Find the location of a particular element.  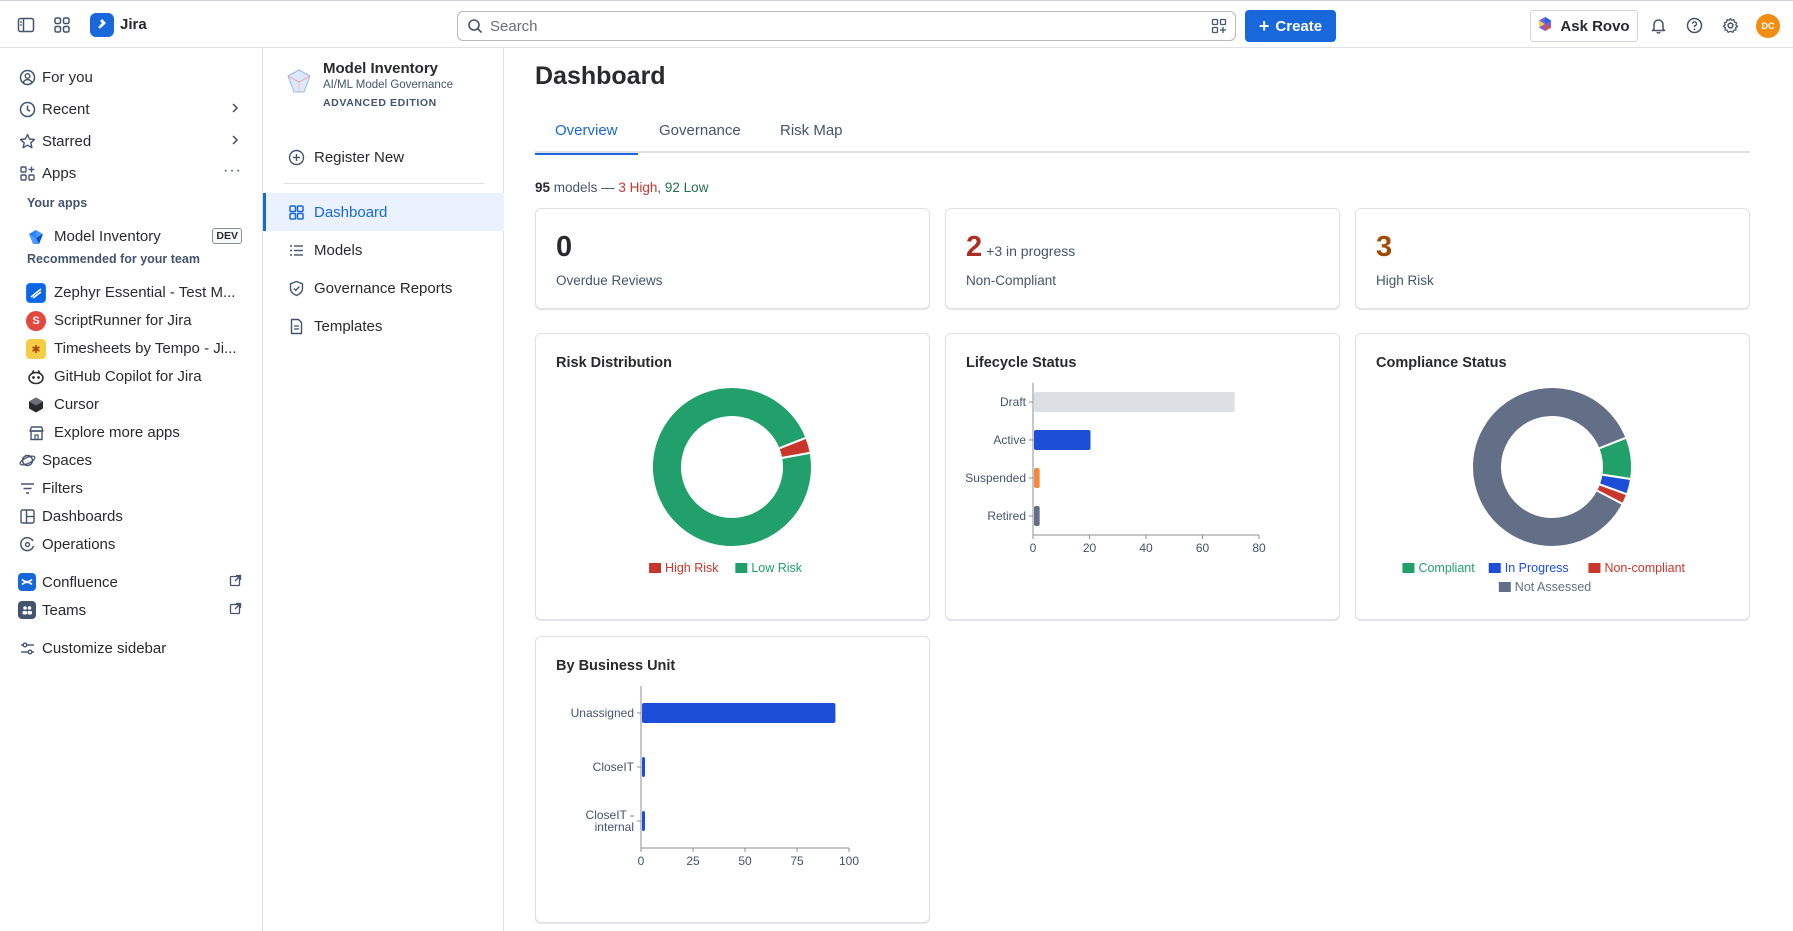

kpi-label: Non-Compliant is located at coordinates (1011, 280).